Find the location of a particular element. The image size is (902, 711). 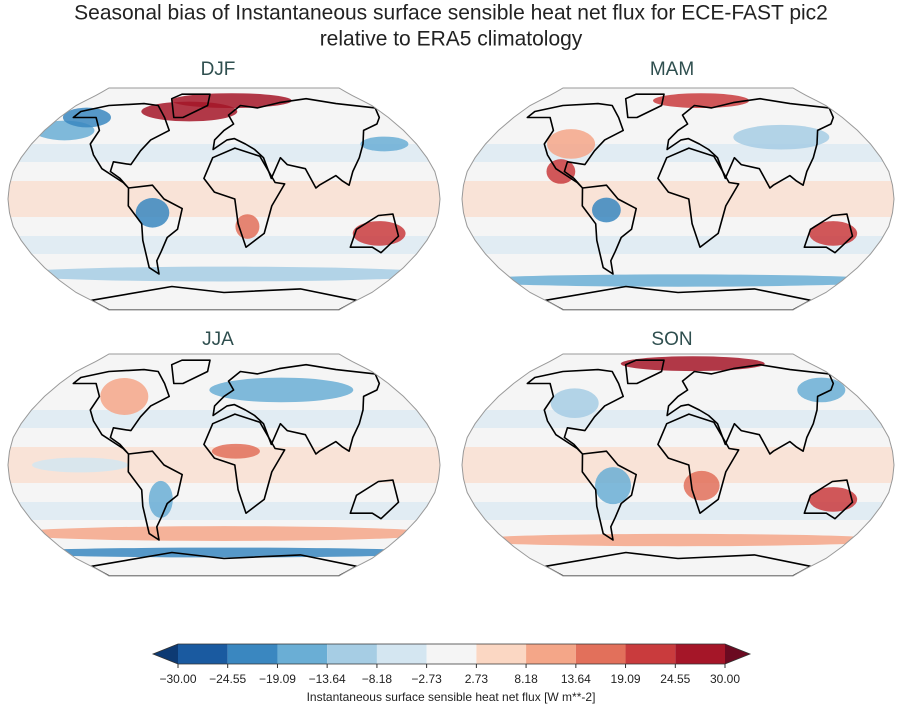

panel-title: SON is located at coordinates (671, 339).